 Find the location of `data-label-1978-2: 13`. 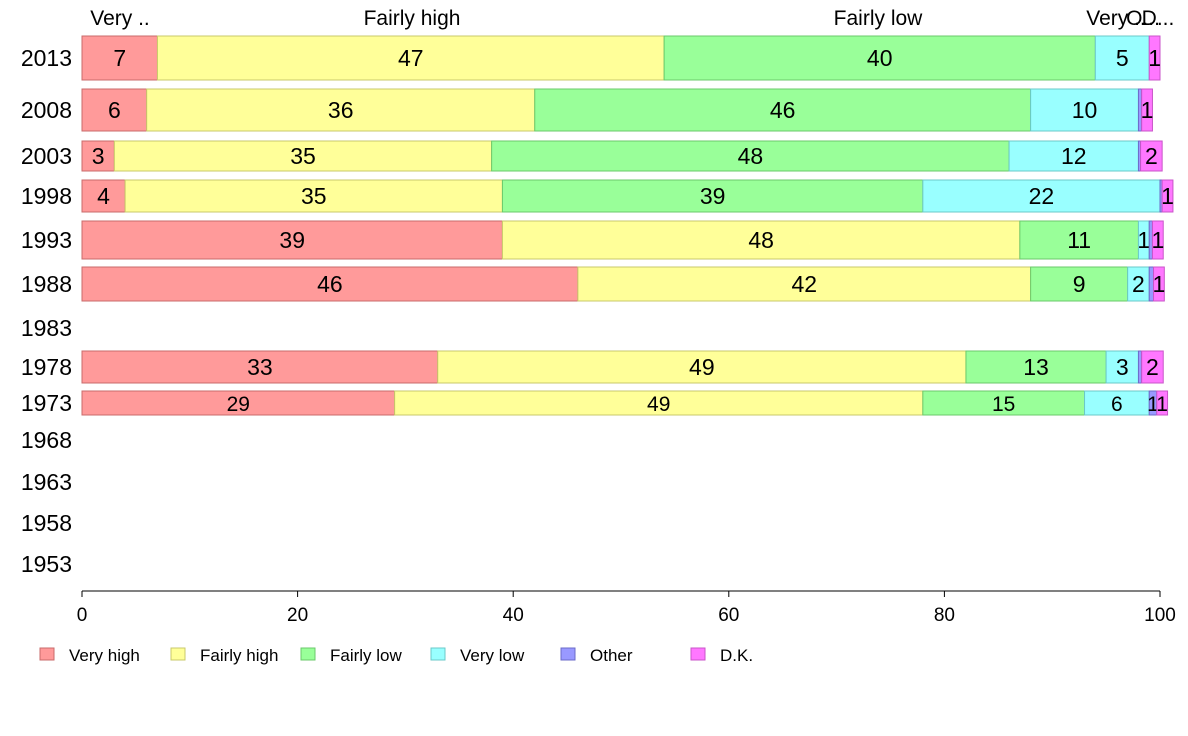

data-label-1978-2: 13 is located at coordinates (1036, 367).